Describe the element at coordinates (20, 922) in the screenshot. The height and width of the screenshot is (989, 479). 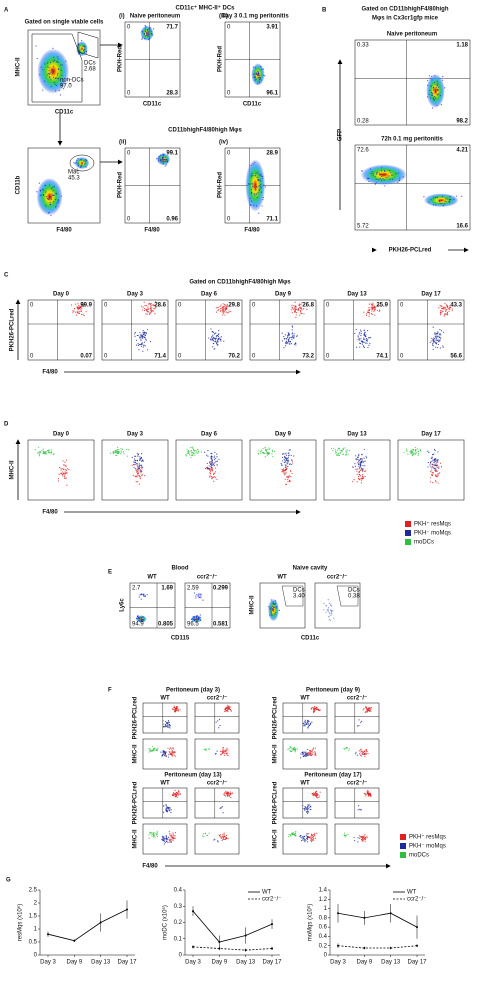
I see `axis-label: resMqs (x10⁶)` at that location.